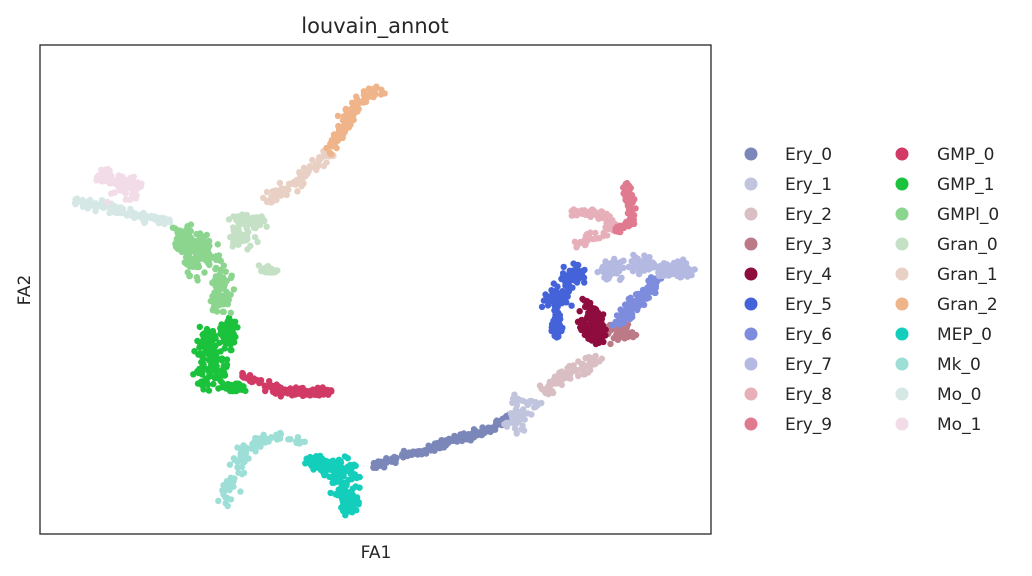 This screenshot has width=1032, height=576. What do you see at coordinates (808, 185) in the screenshot?
I see `legend-label: Ery_1` at bounding box center [808, 185].